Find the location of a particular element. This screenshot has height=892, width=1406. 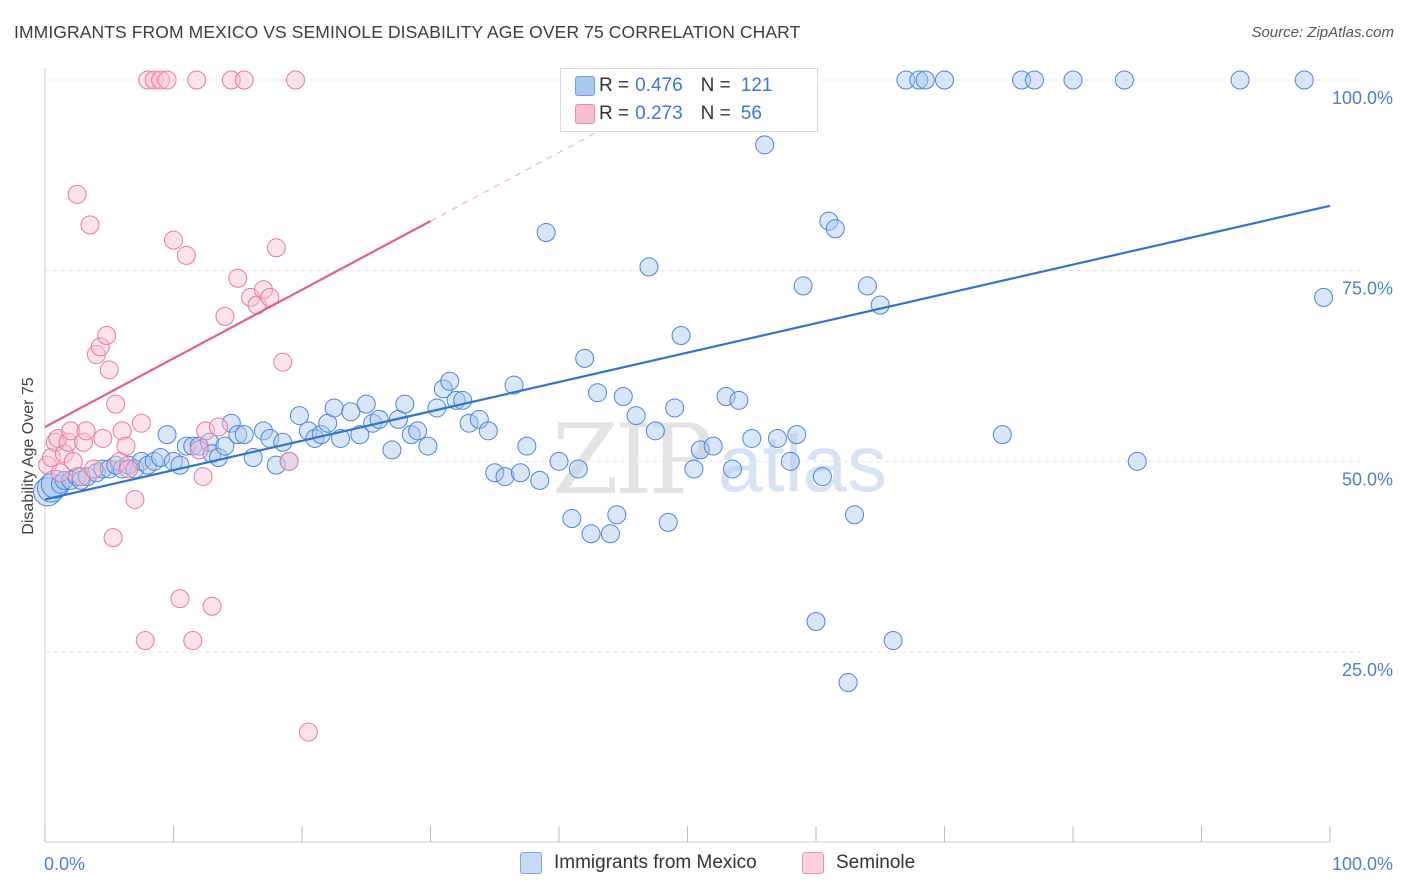

legend-row-seminole: R = 0.273 N = 56 is located at coordinates (668, 114).